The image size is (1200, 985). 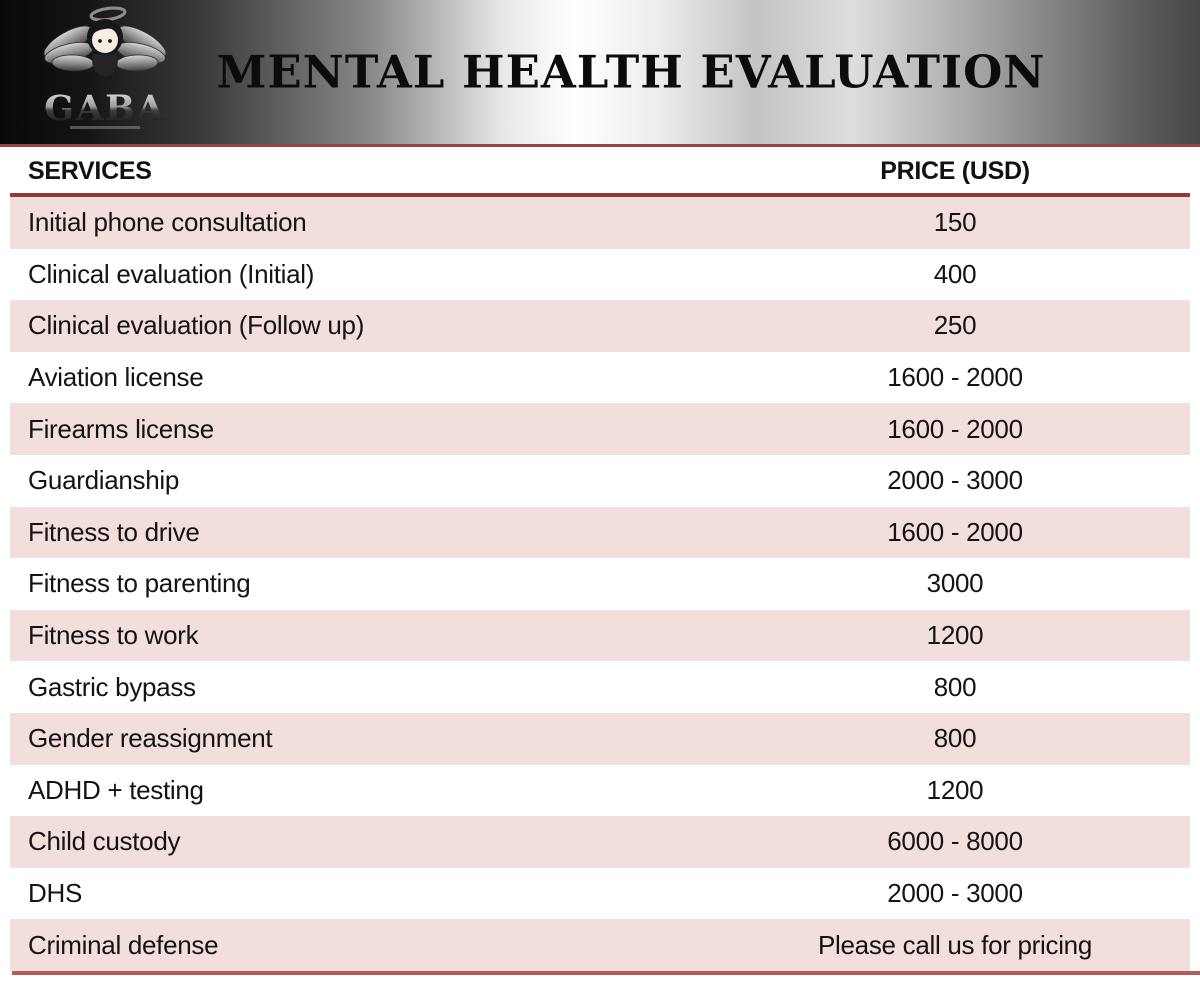 What do you see at coordinates (105, 37) in the screenshot?
I see `angel-face-icon` at bounding box center [105, 37].